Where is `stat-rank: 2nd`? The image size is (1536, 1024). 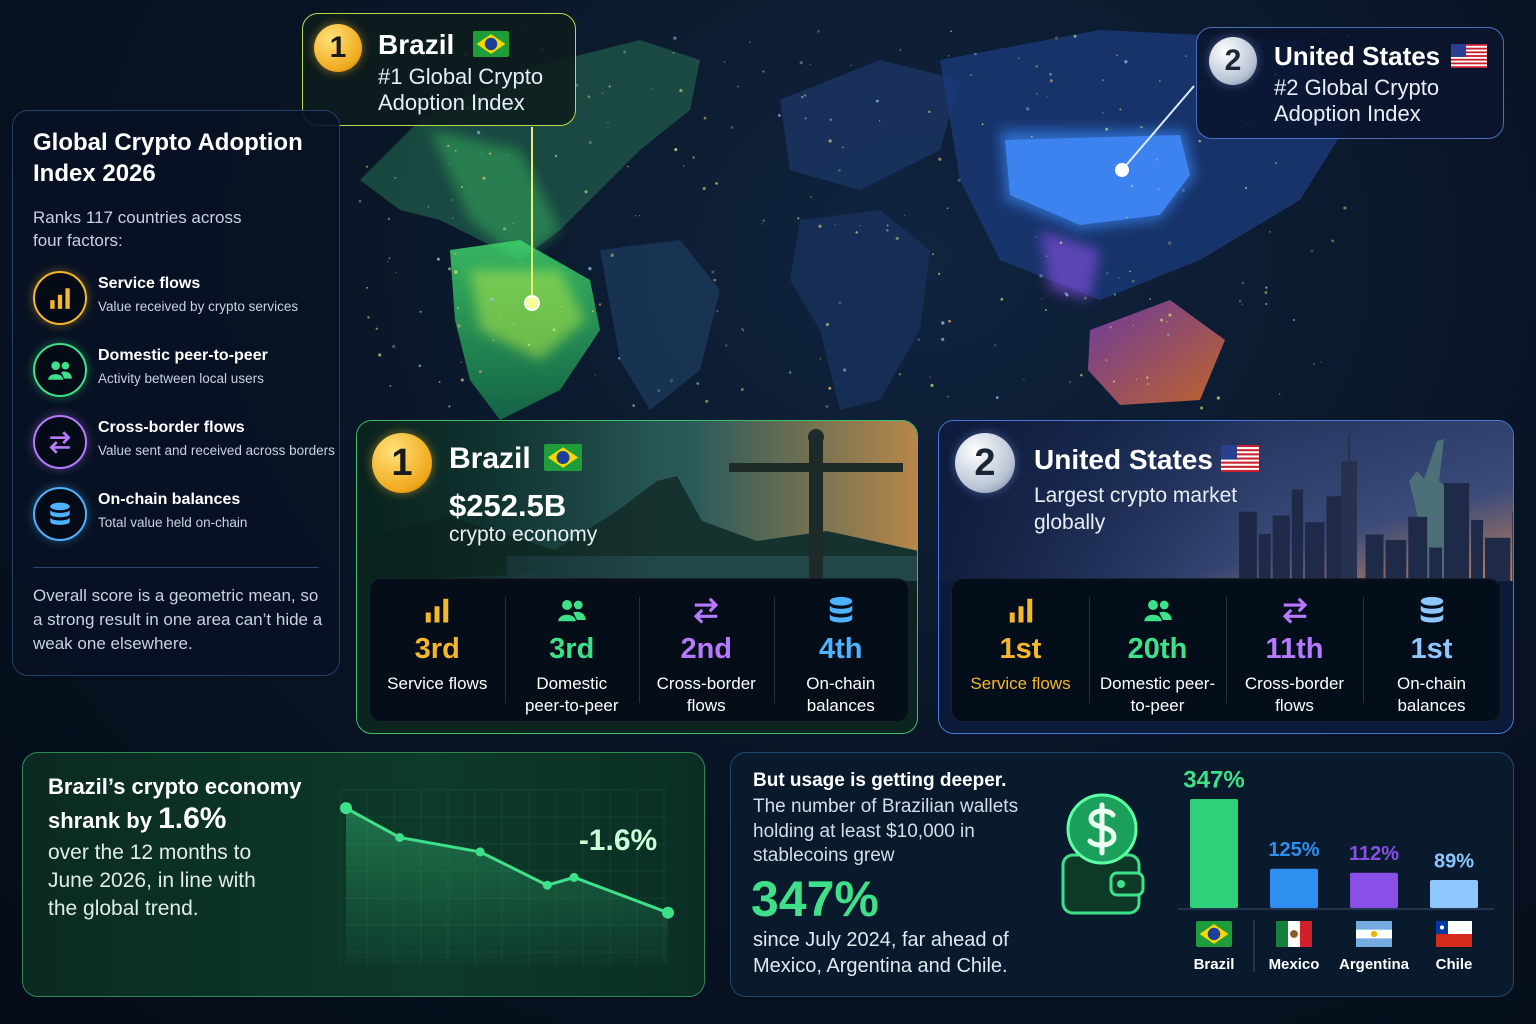
stat-rank: 2nd is located at coordinates (706, 649).